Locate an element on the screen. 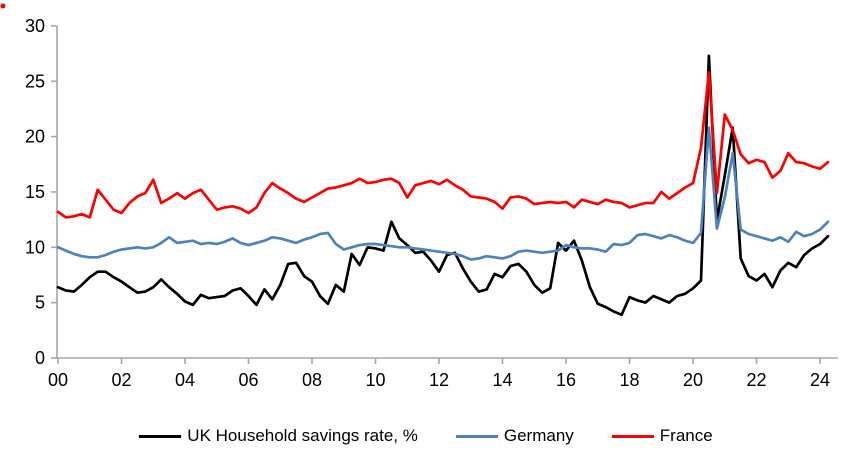 The width and height of the screenshot is (852, 476). x-tick-label: 12 is located at coordinates (439, 380).